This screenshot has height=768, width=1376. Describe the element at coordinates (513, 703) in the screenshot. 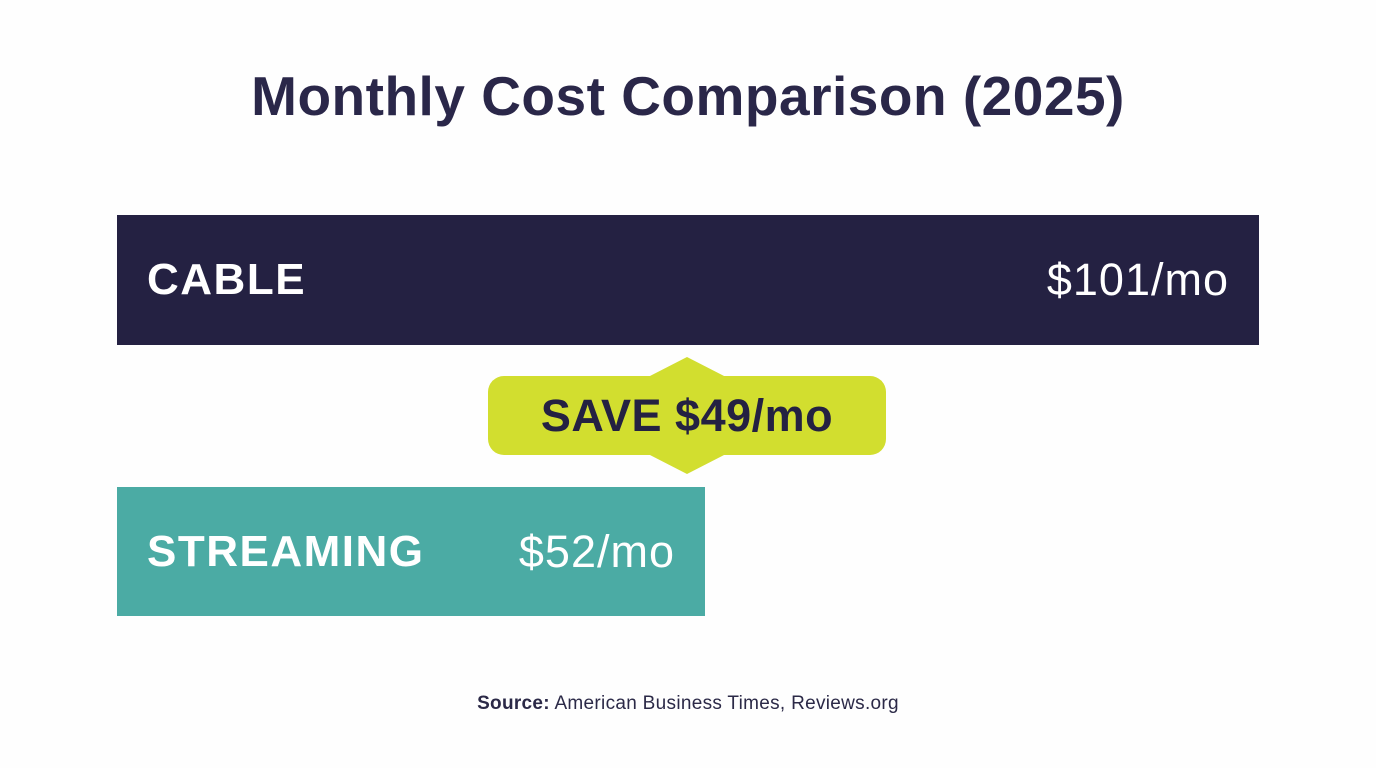

I see `source-prefix: Source:` at that location.